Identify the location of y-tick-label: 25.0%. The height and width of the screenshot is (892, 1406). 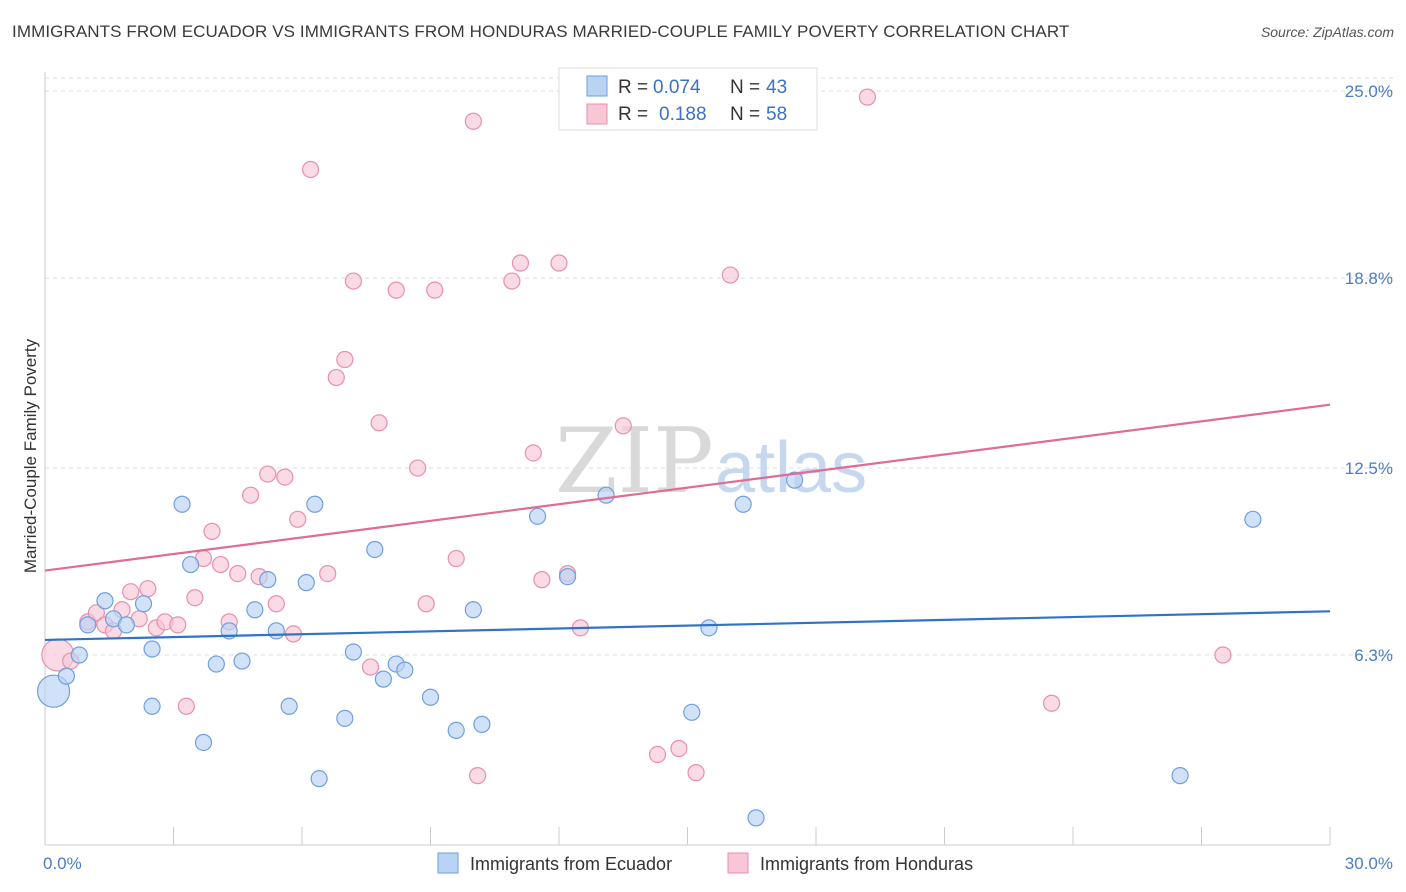
(1369, 91).